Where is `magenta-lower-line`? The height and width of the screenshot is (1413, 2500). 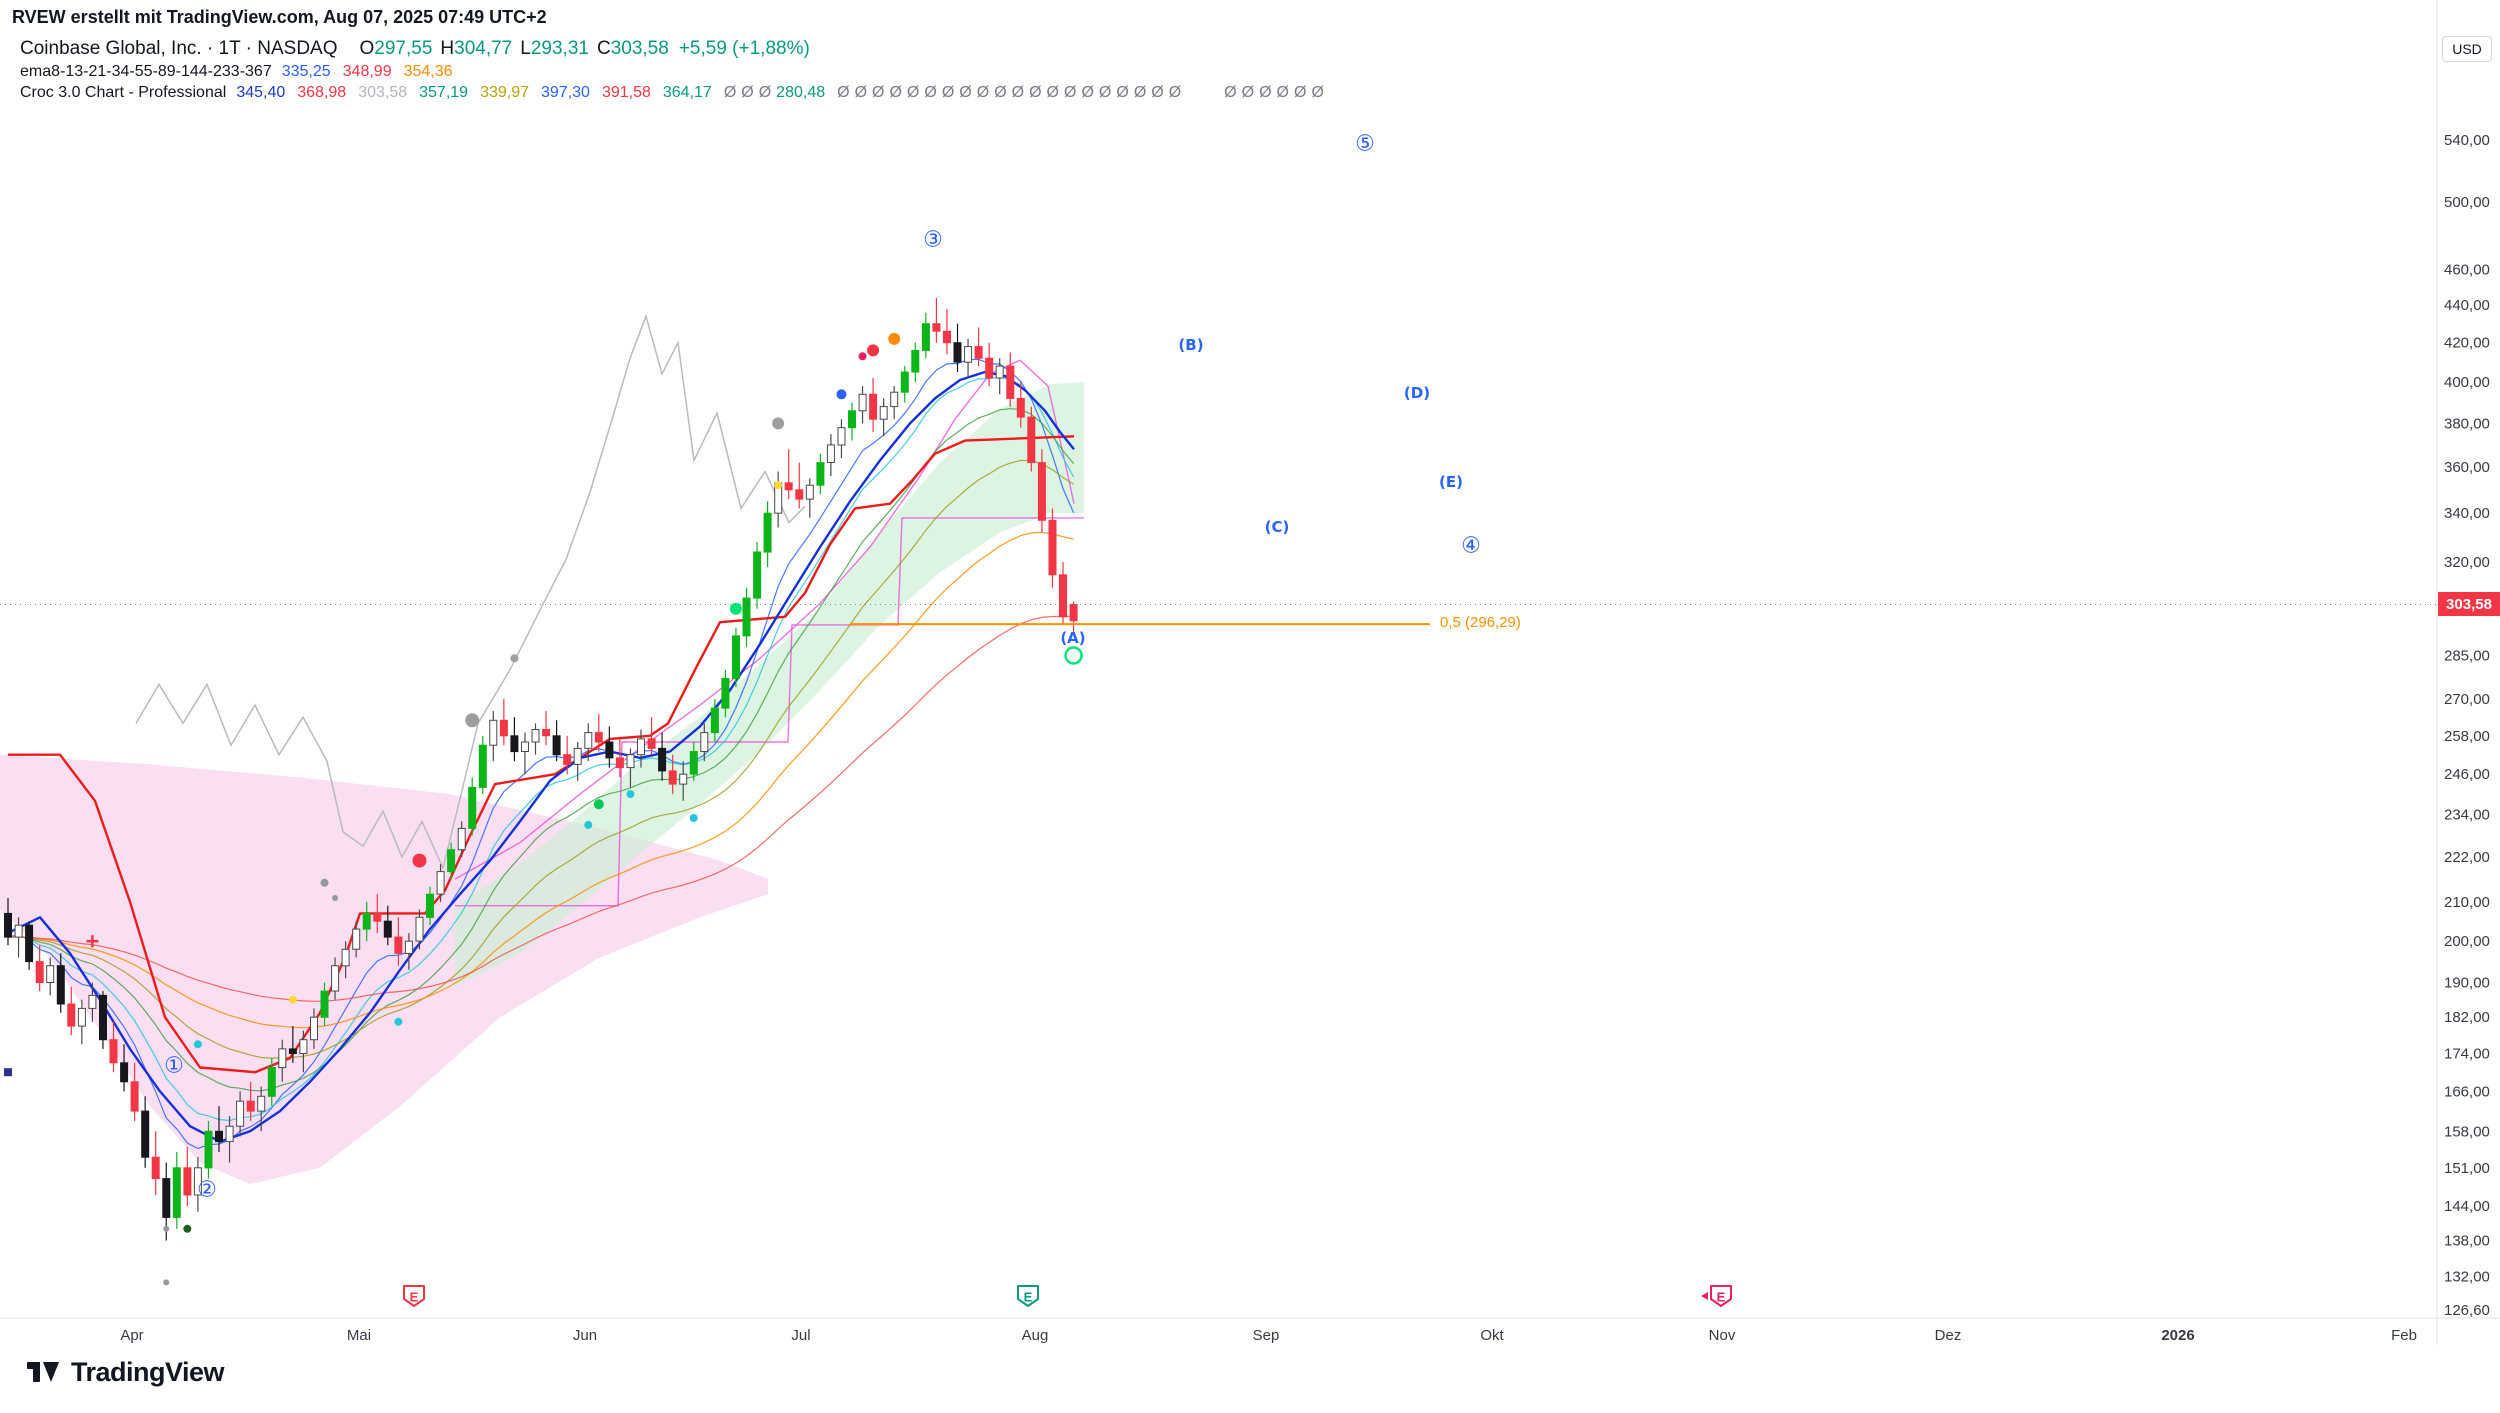 magenta-lower-line is located at coordinates (769, 712).